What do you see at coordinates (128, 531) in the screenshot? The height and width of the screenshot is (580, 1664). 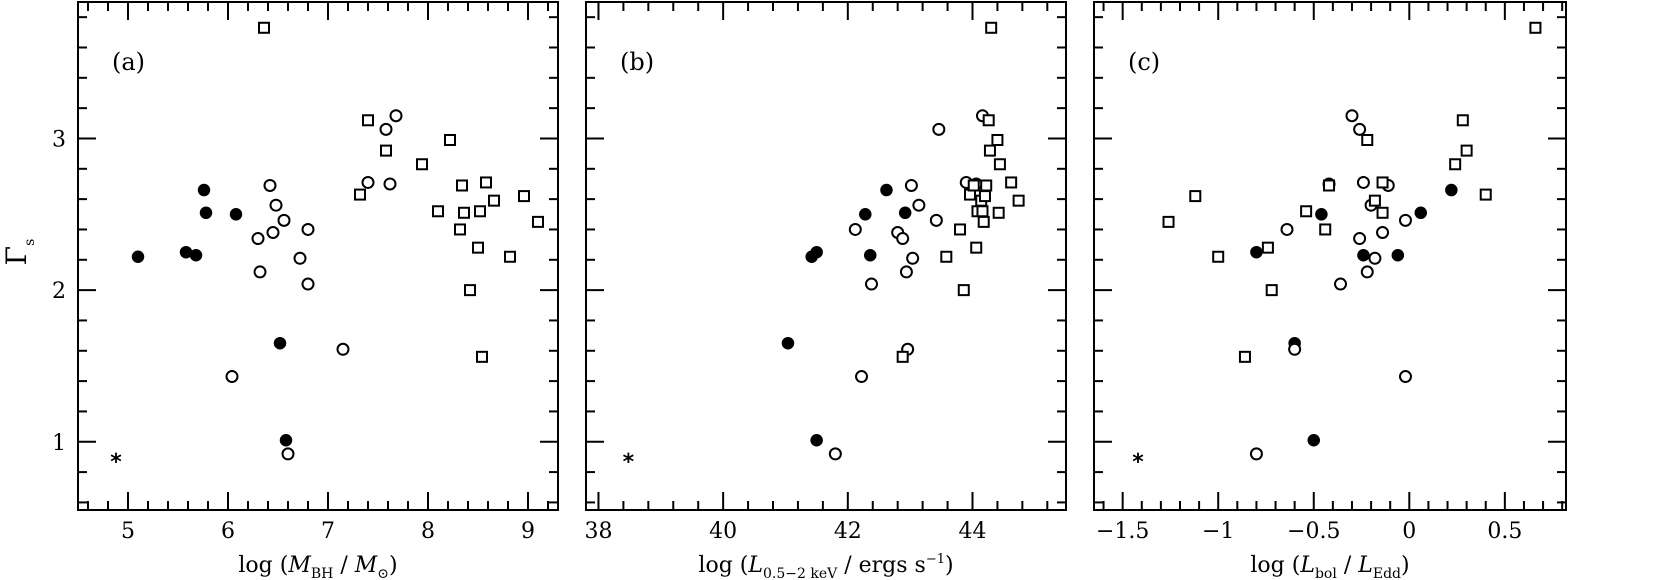 I see `x-tick-label: 5` at bounding box center [128, 531].